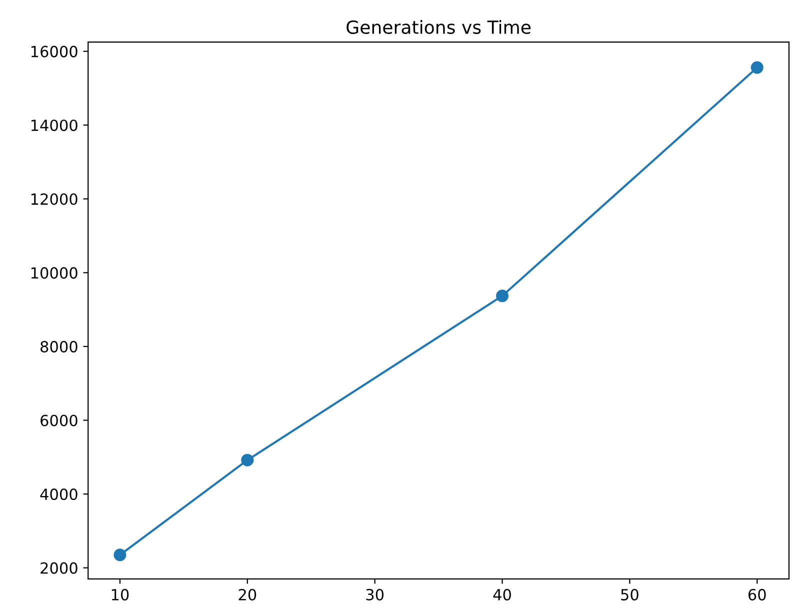  What do you see at coordinates (59, 346) in the screenshot?
I see `y-tick-label: 8000` at bounding box center [59, 346].